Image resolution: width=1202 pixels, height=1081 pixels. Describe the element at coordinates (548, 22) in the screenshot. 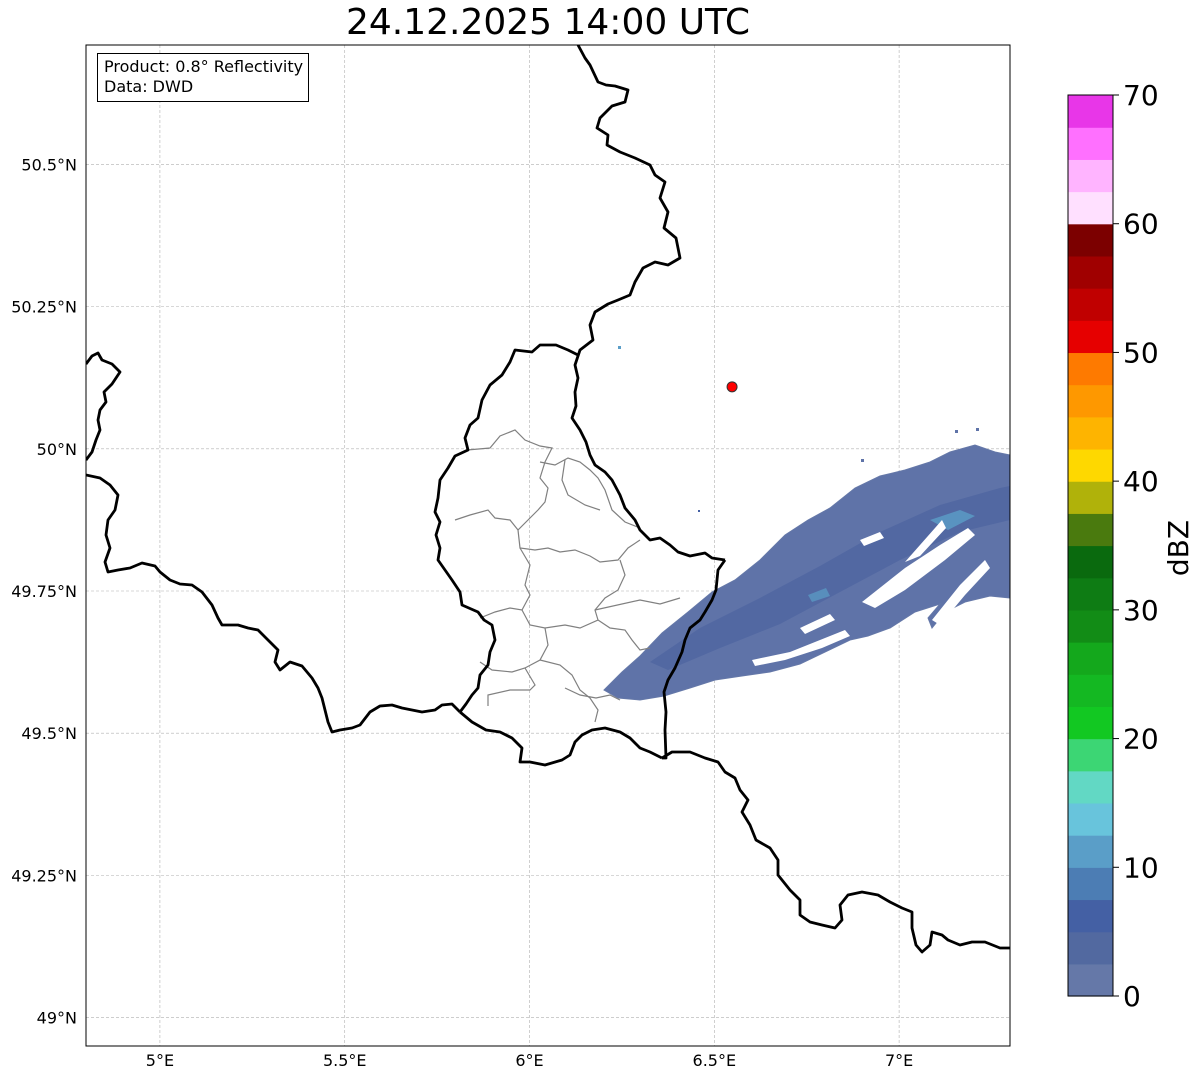

I see `map-title: 24.12.2025 14:00 UTC` at that location.